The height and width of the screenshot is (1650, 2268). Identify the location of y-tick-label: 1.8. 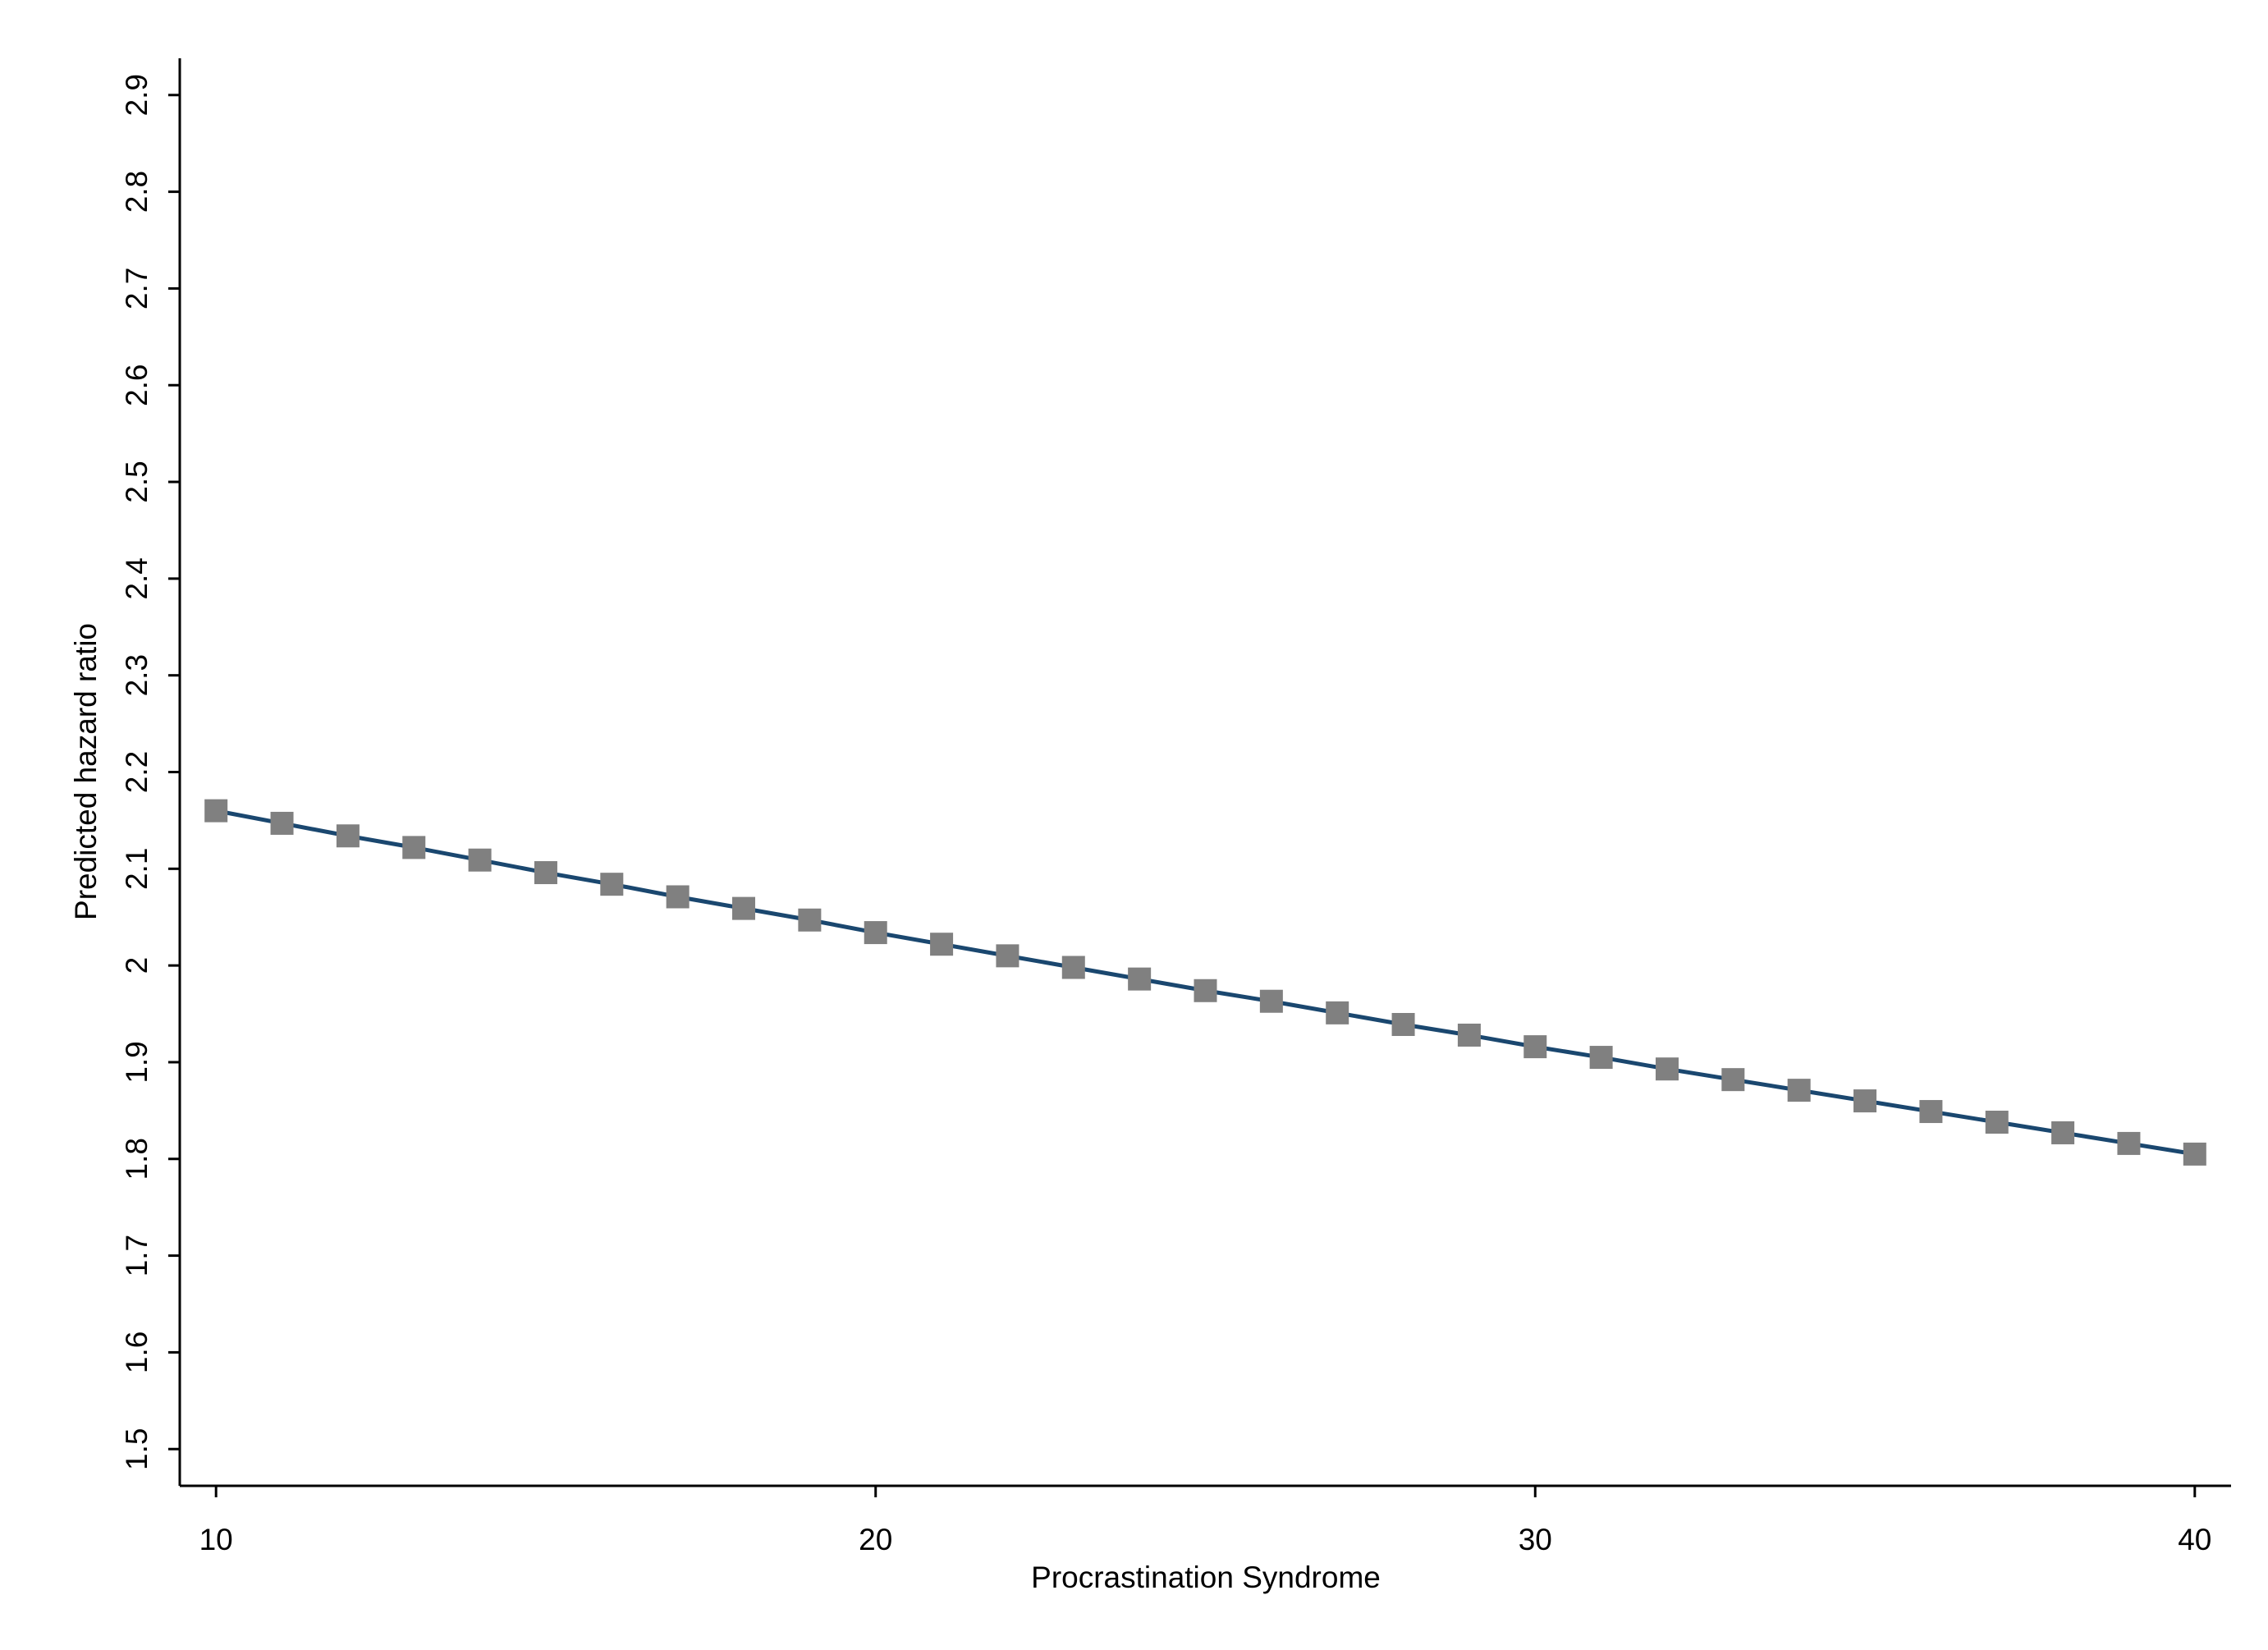
(136, 1159).